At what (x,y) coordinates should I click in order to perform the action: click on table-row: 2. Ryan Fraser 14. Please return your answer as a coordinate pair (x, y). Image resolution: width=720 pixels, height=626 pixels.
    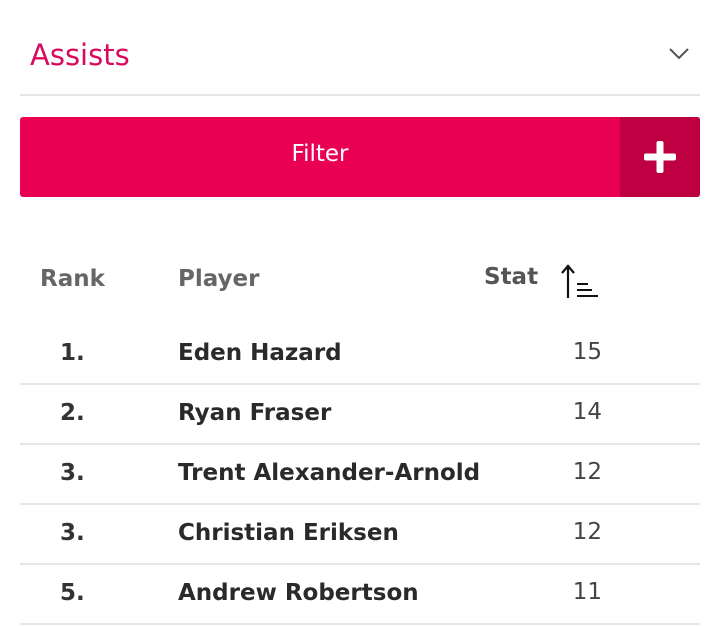
    Looking at the image, I should click on (360, 415).